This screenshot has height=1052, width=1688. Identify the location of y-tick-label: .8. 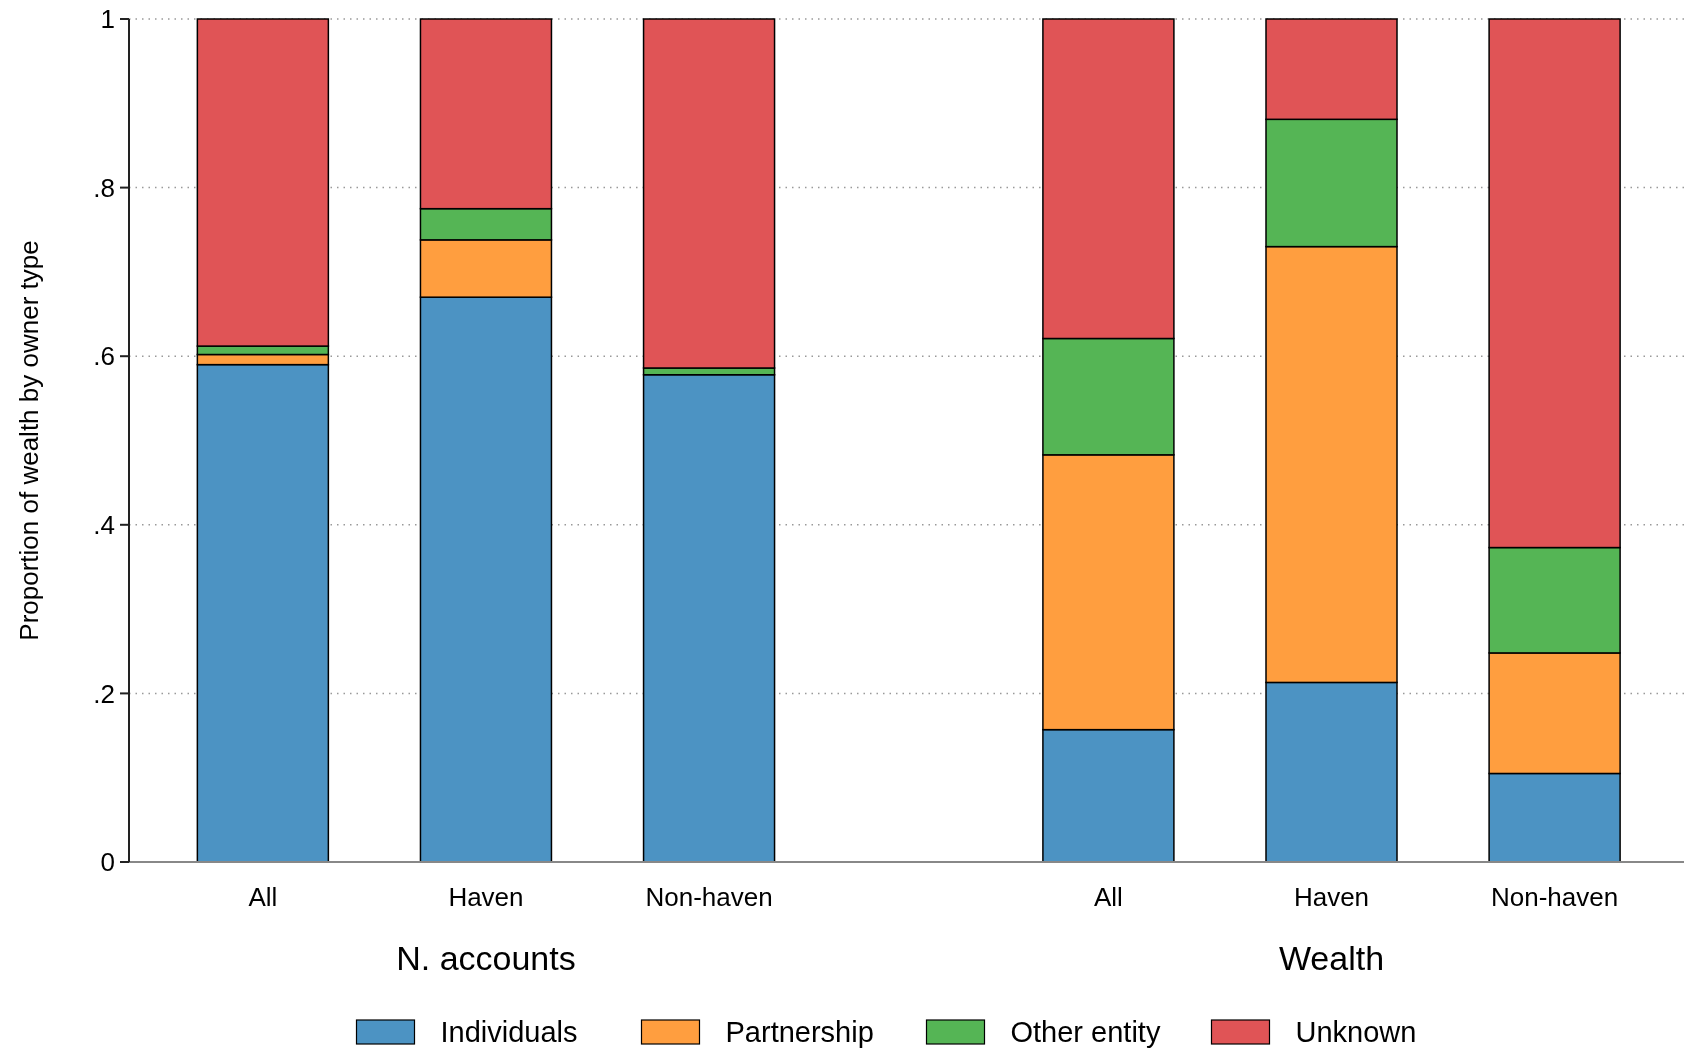
(104, 187).